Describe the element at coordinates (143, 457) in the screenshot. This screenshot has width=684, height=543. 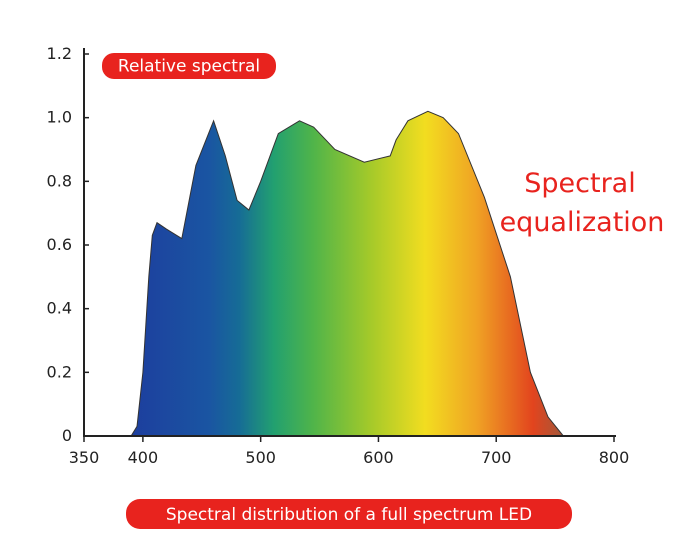
I see `x-tick-label: 400` at that location.